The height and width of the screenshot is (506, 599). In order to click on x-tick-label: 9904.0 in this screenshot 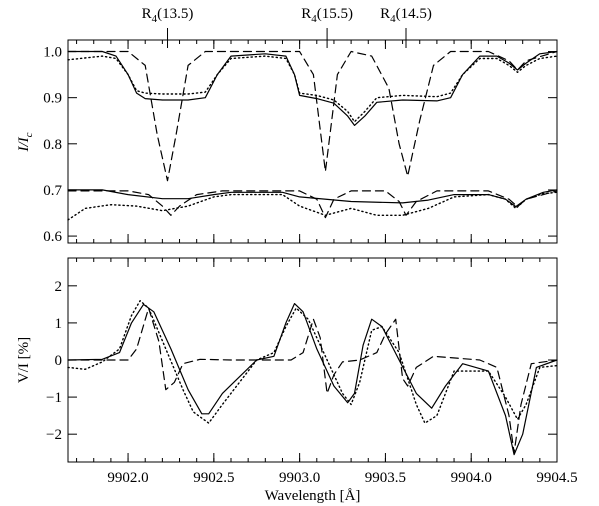, I will do `click(471, 478)`.